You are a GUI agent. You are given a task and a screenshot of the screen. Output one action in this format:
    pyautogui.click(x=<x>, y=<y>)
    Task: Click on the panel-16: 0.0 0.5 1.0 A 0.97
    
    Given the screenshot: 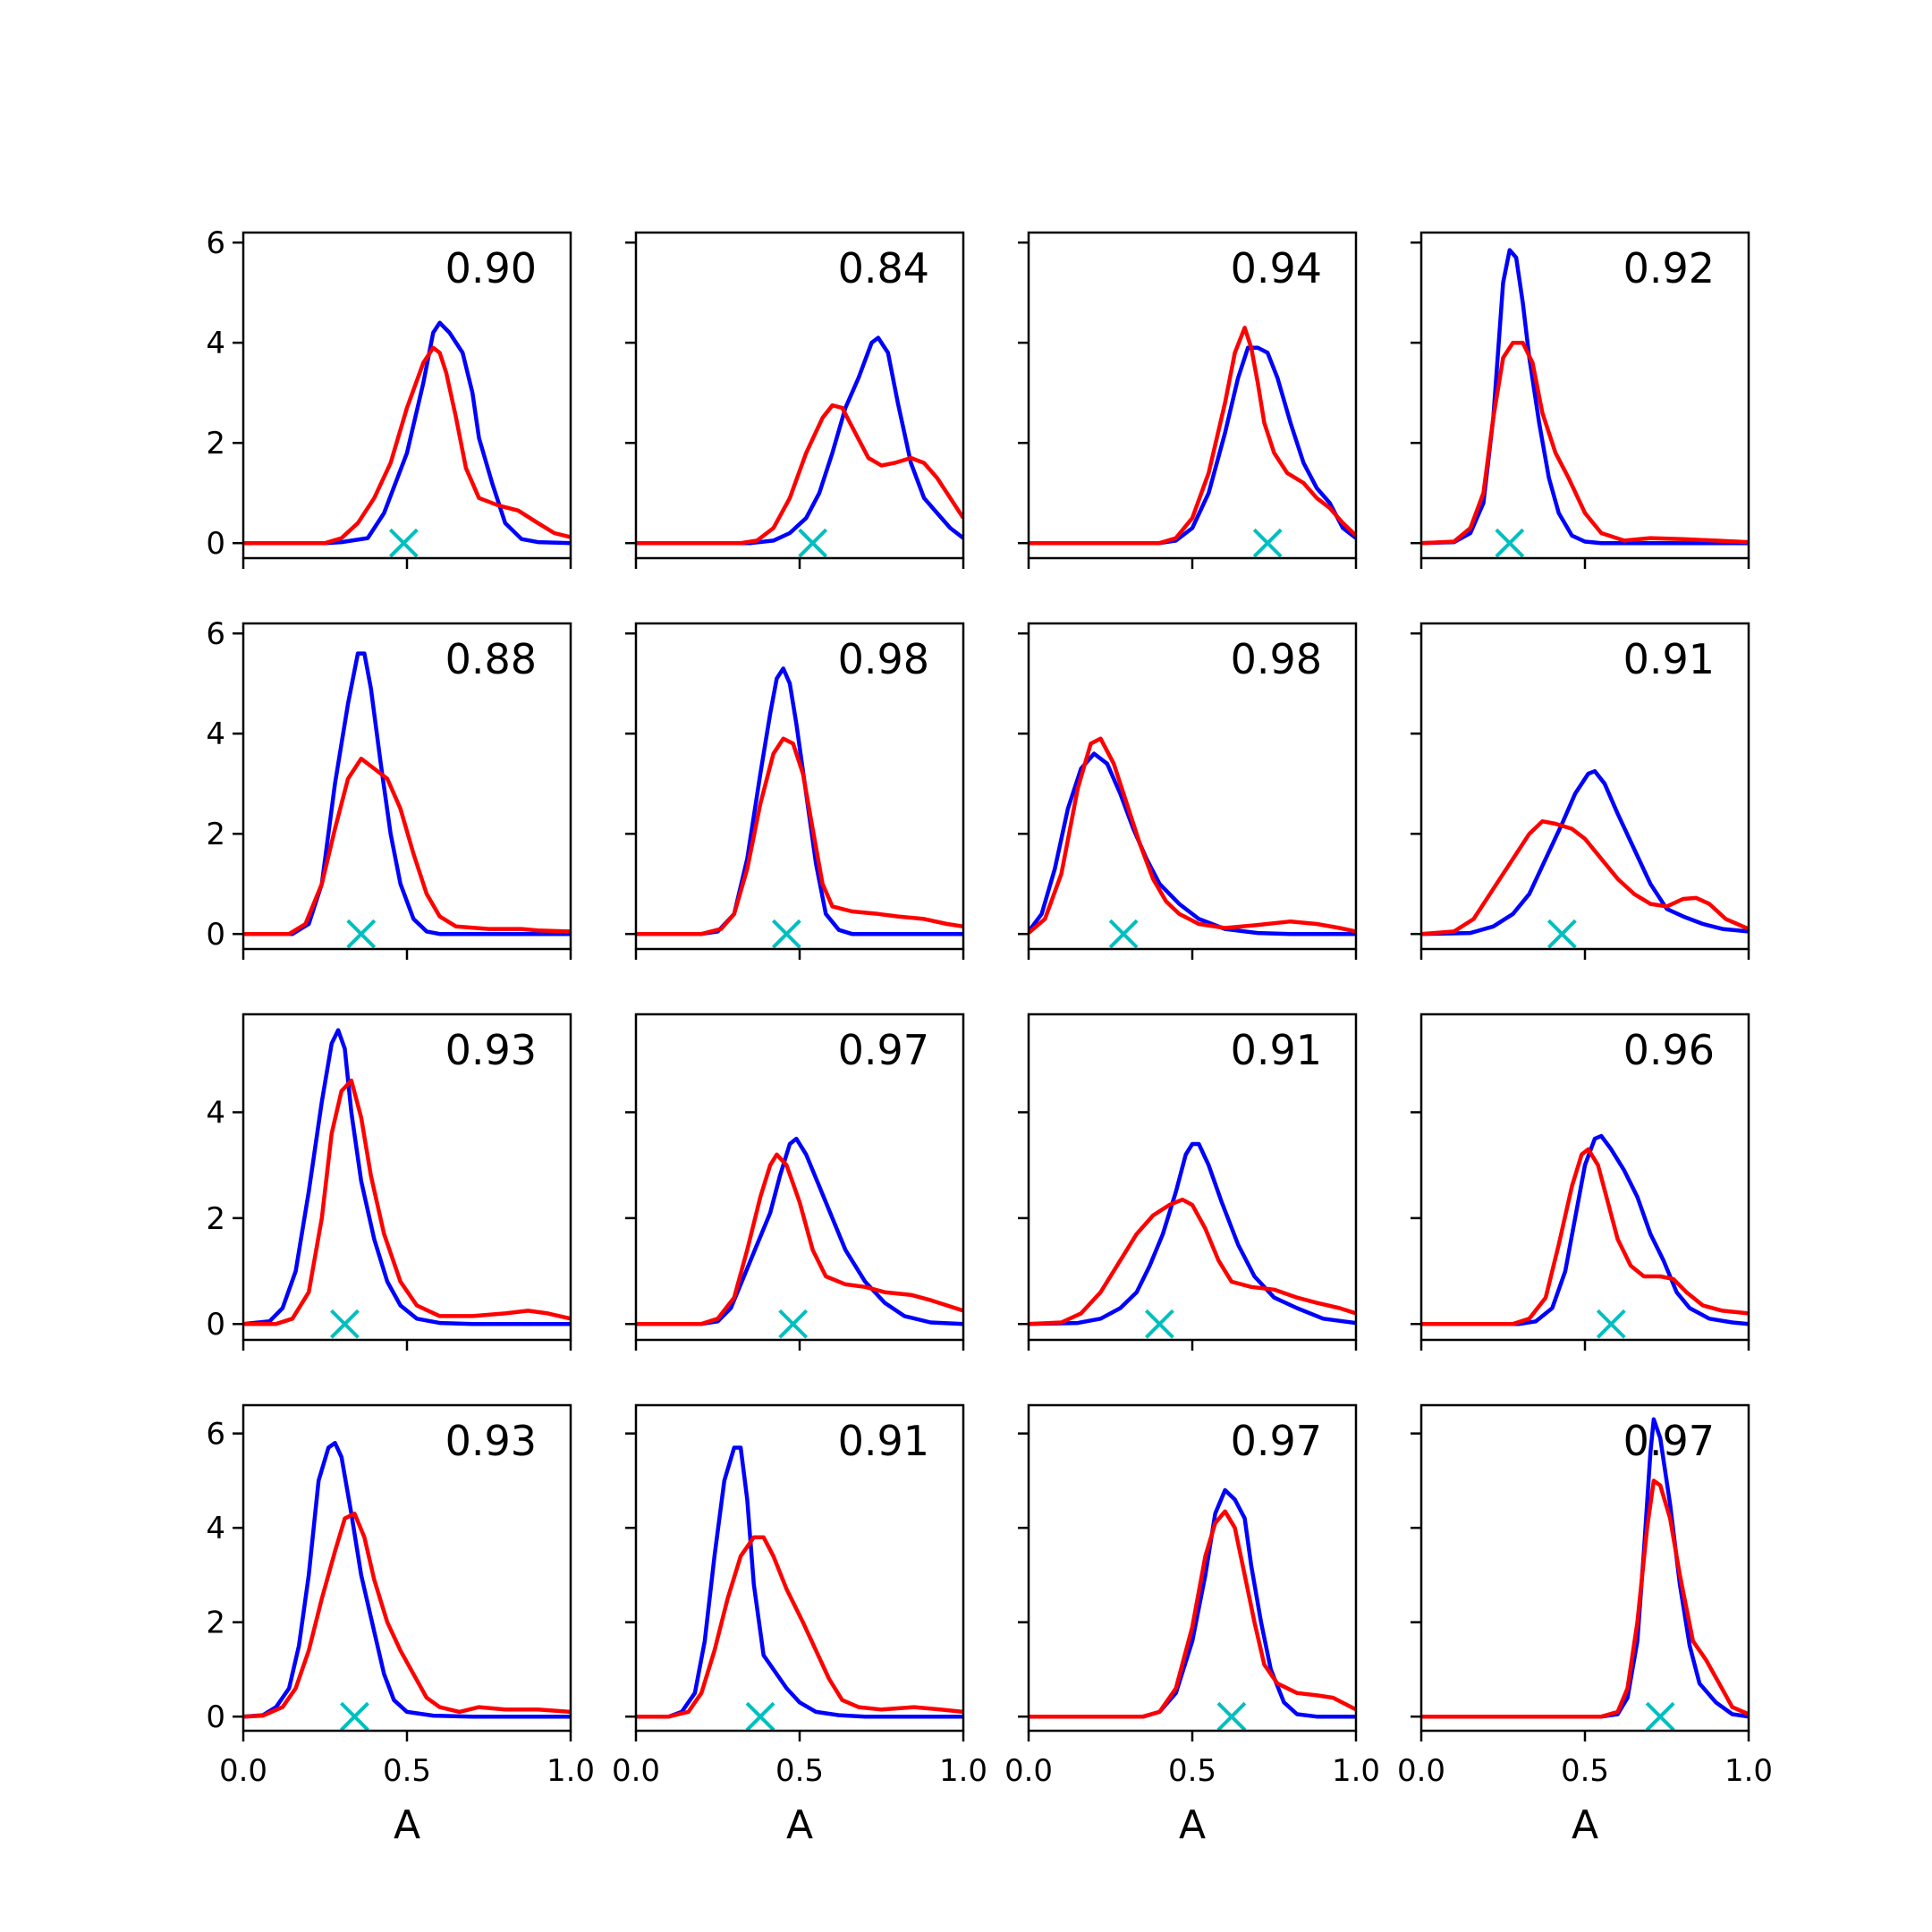 What is the action you would take?
    pyautogui.click(x=1585, y=1625)
    